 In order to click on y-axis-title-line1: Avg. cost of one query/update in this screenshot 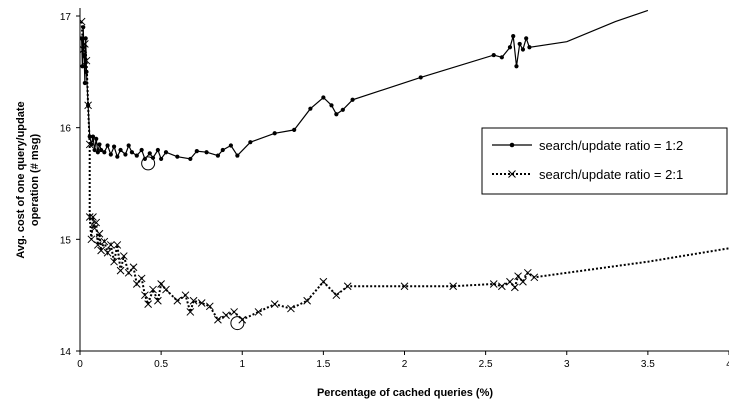, I will do `click(21, 179)`.